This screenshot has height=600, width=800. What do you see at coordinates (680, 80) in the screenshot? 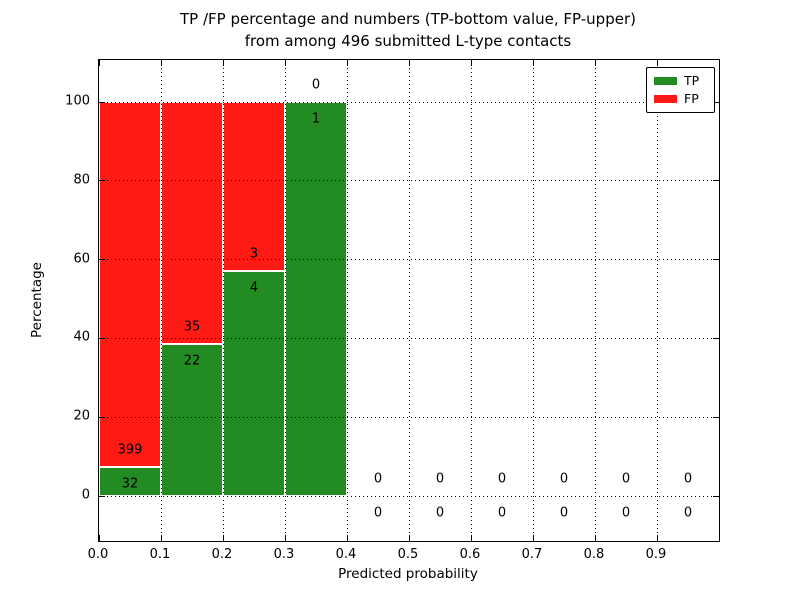
I see `legend-item-tp: TP` at bounding box center [680, 80].